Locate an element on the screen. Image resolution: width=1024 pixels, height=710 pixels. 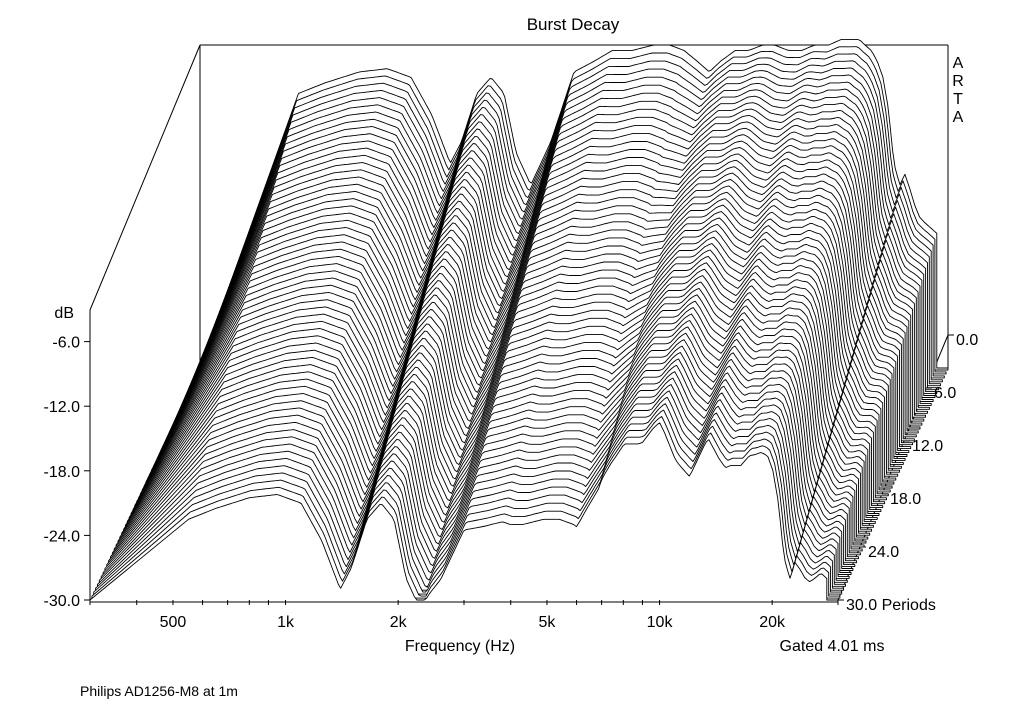
frame-left-diagonal is located at coordinates (145, 177).